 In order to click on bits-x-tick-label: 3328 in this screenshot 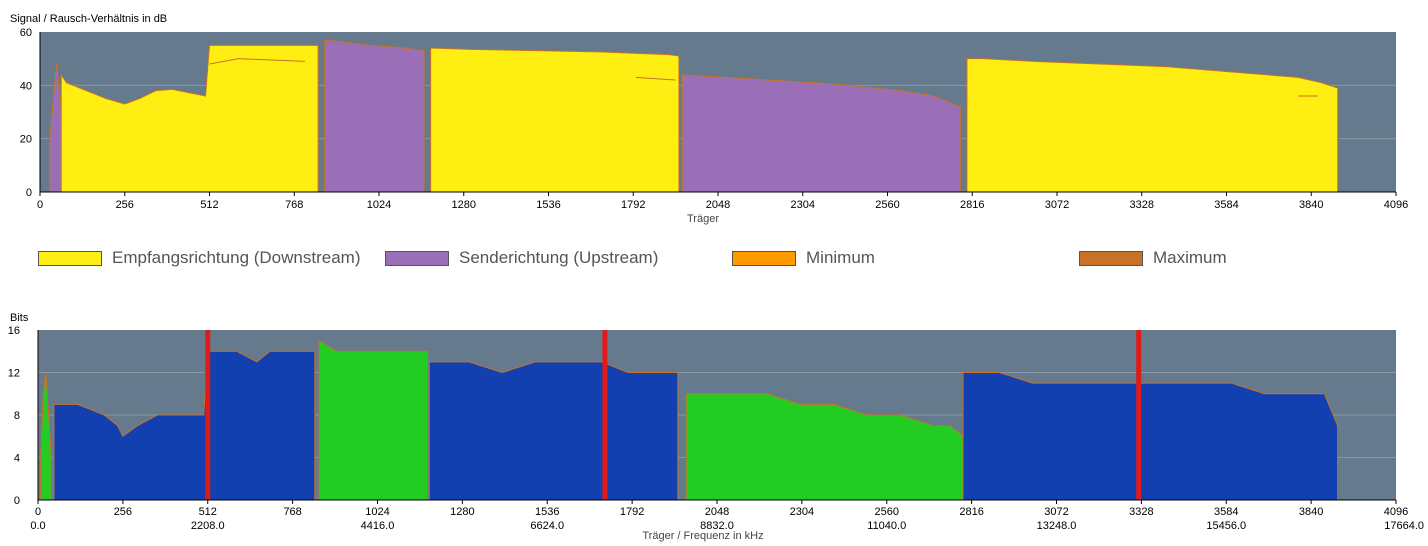, I will do `click(1141, 512)`.